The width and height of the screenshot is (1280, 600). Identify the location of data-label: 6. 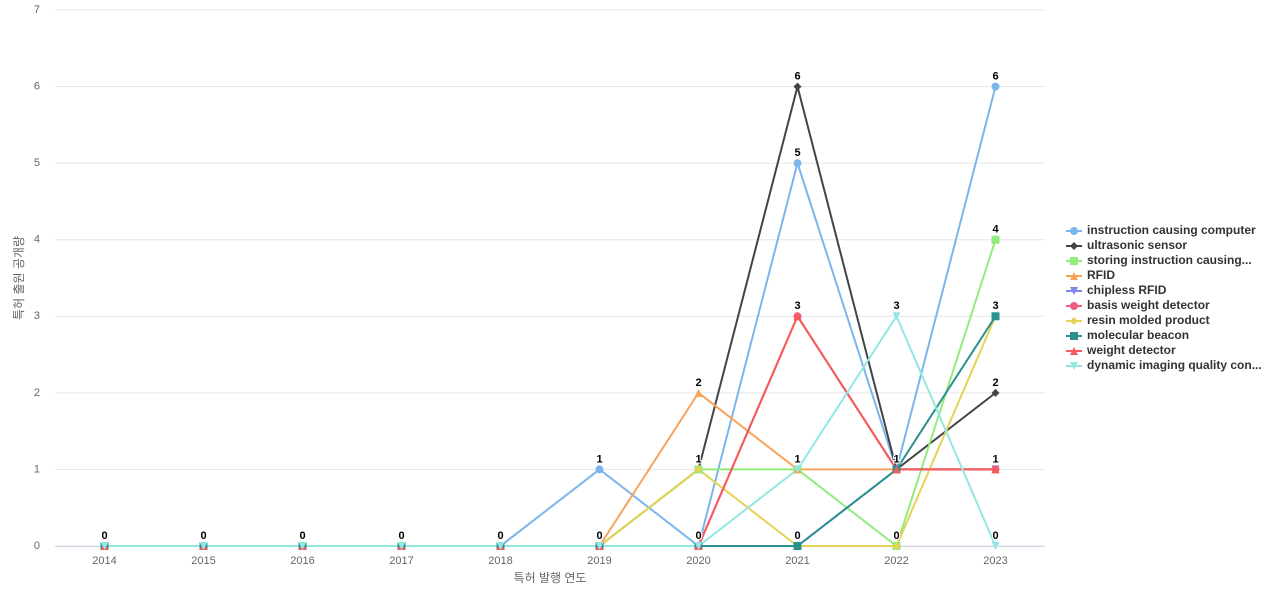
(995, 76).